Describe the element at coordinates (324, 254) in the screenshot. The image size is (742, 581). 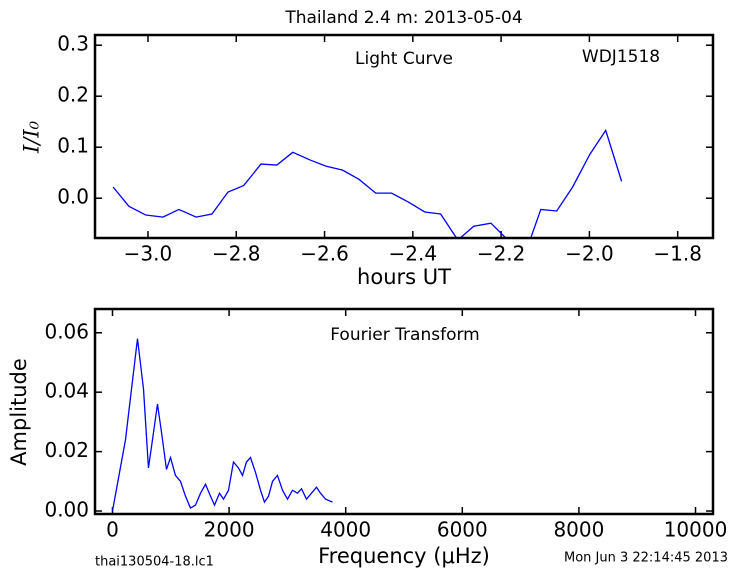
I see `x-tick-label: −2.6` at that location.